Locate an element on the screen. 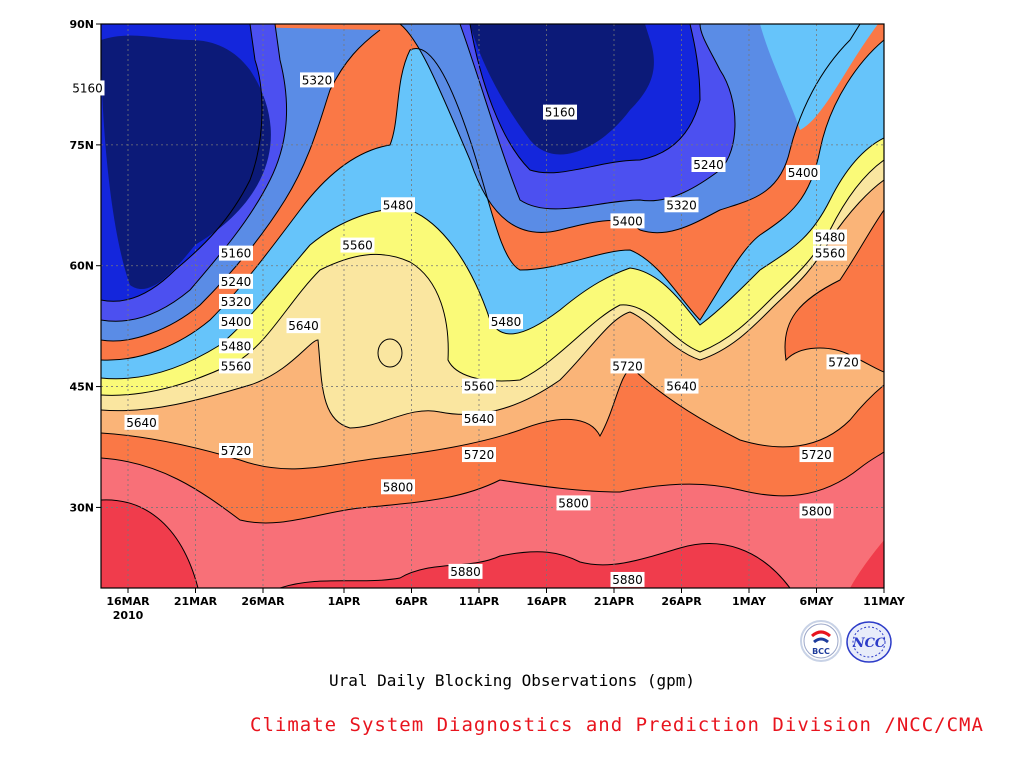 The image size is (1024, 768). x-tick-label: 11MAY is located at coordinates (884, 601).